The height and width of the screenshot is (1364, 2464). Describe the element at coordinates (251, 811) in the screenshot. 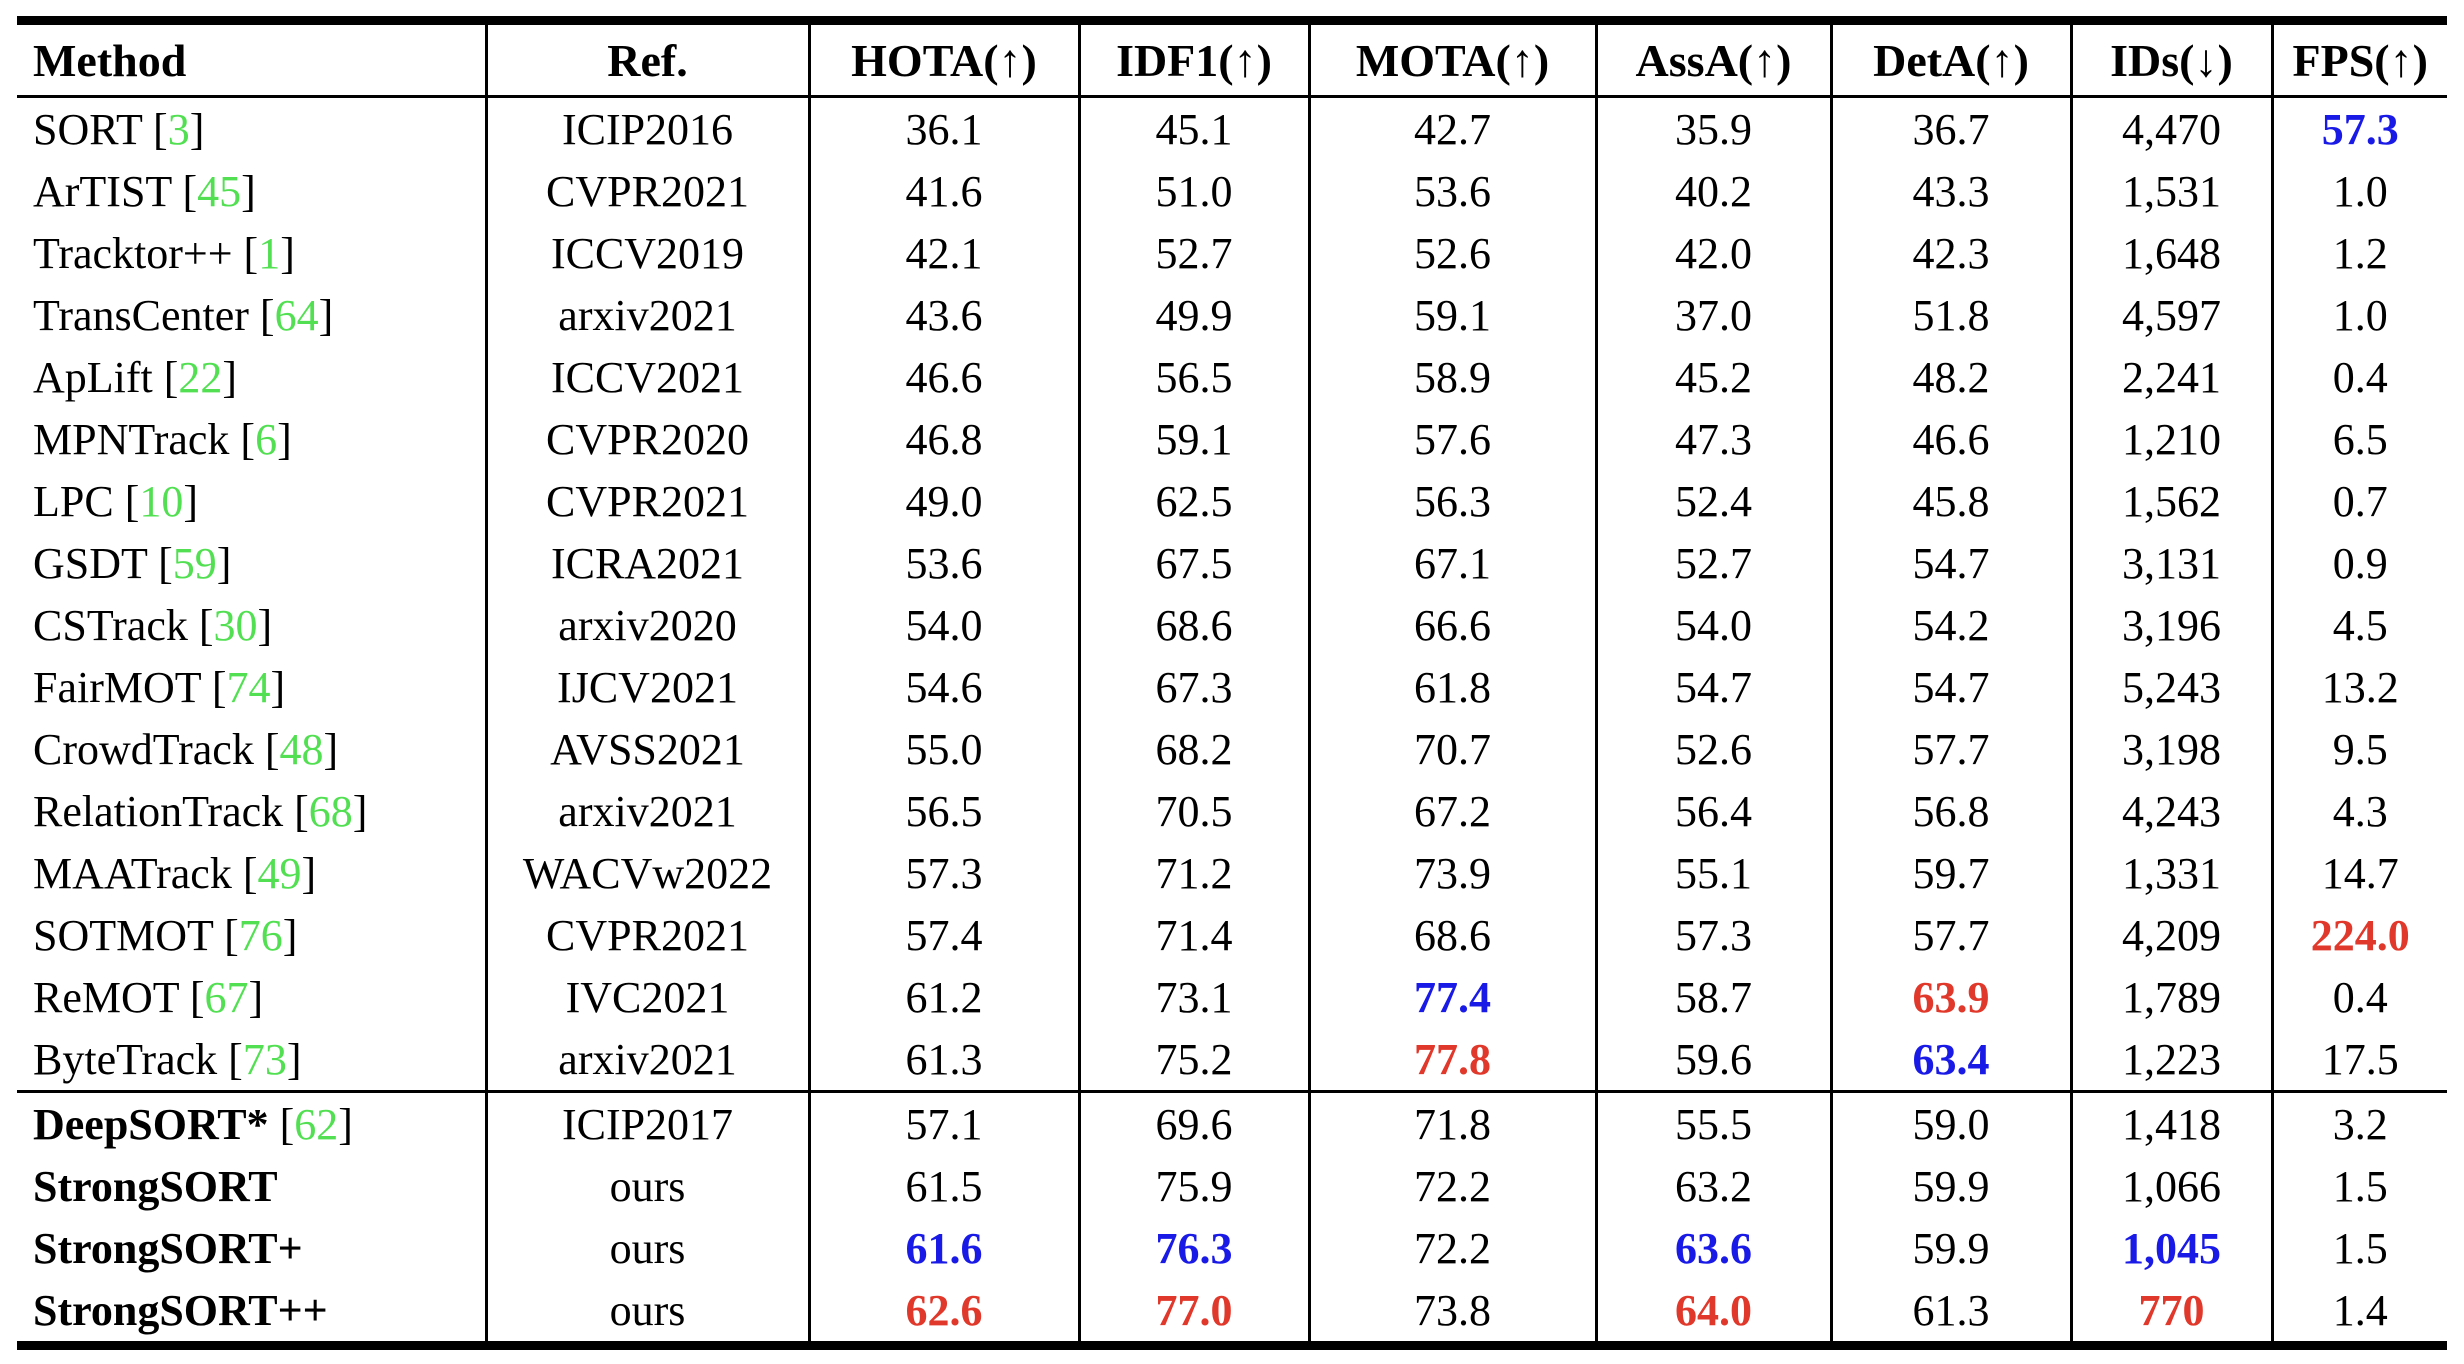

I see `method-cell: RelationTrack [68]` at that location.